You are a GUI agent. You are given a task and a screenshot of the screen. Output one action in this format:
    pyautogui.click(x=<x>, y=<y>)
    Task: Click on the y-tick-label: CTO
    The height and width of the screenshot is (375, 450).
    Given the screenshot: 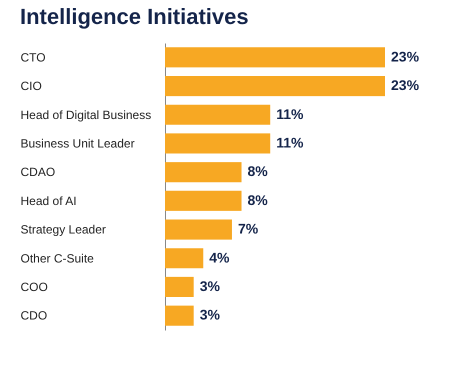 What is the action you would take?
    pyautogui.click(x=33, y=57)
    